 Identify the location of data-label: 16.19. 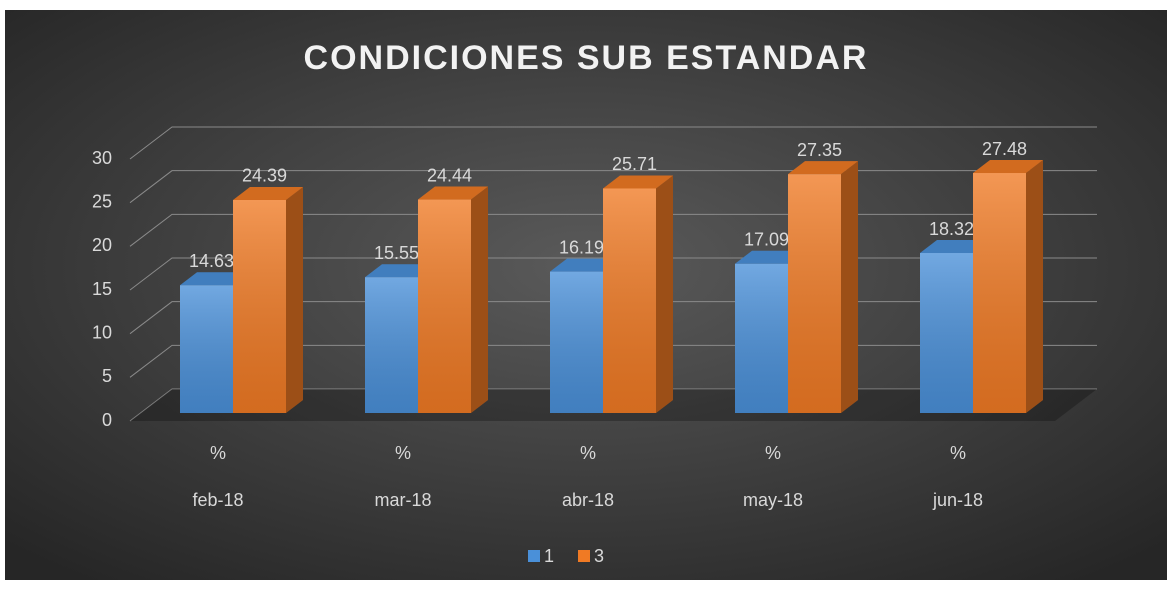
(581, 247).